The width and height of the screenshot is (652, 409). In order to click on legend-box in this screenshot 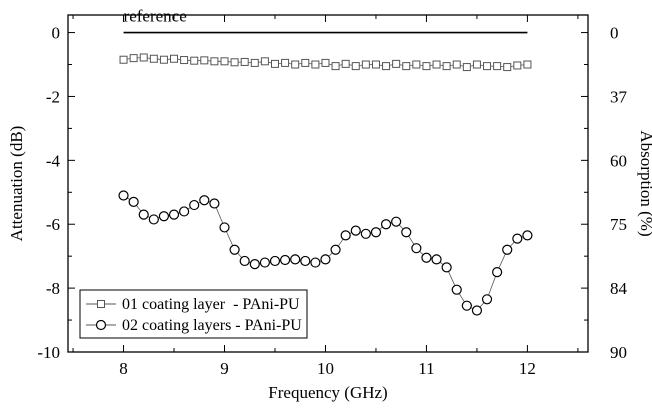, I will do `click(193, 314)`.